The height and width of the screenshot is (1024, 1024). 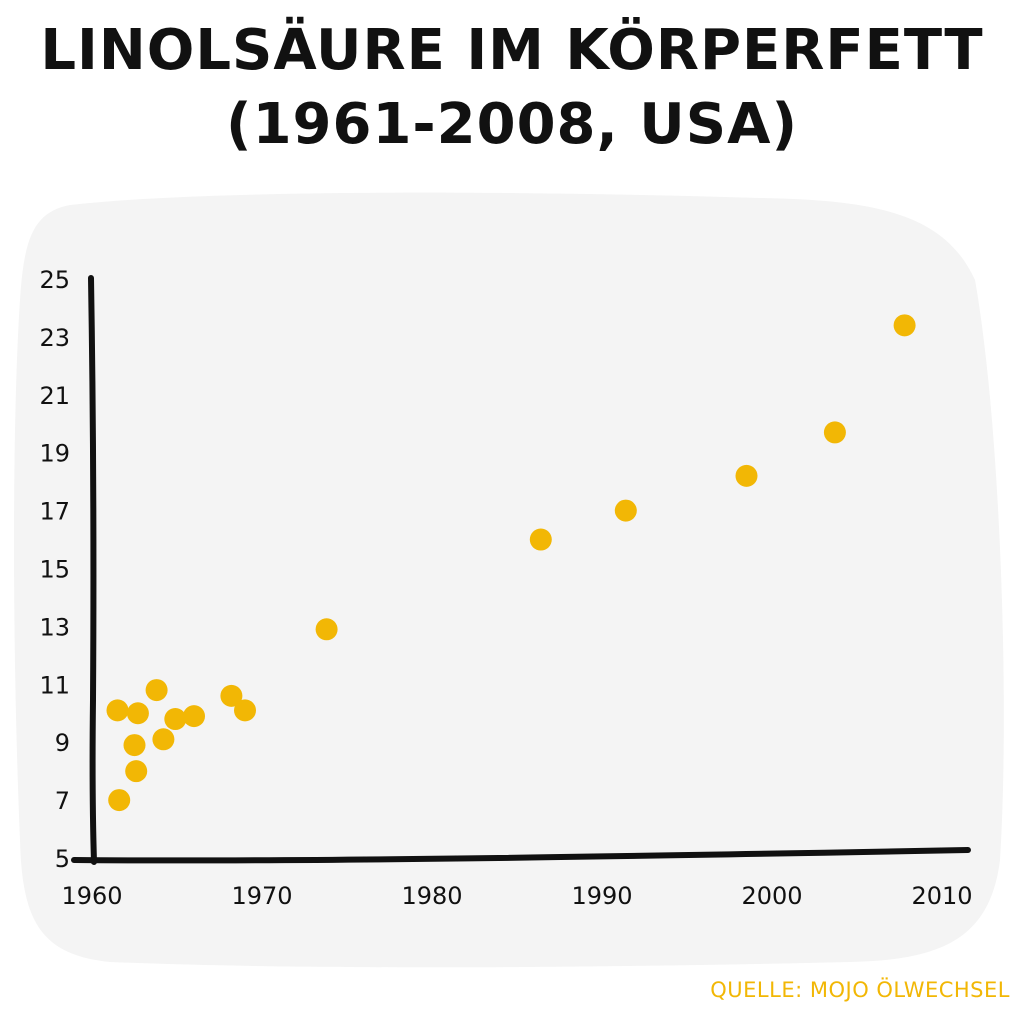 What do you see at coordinates (860, 990) in the screenshot?
I see `source-note: Quelle: Mojo Ölwechsel` at bounding box center [860, 990].